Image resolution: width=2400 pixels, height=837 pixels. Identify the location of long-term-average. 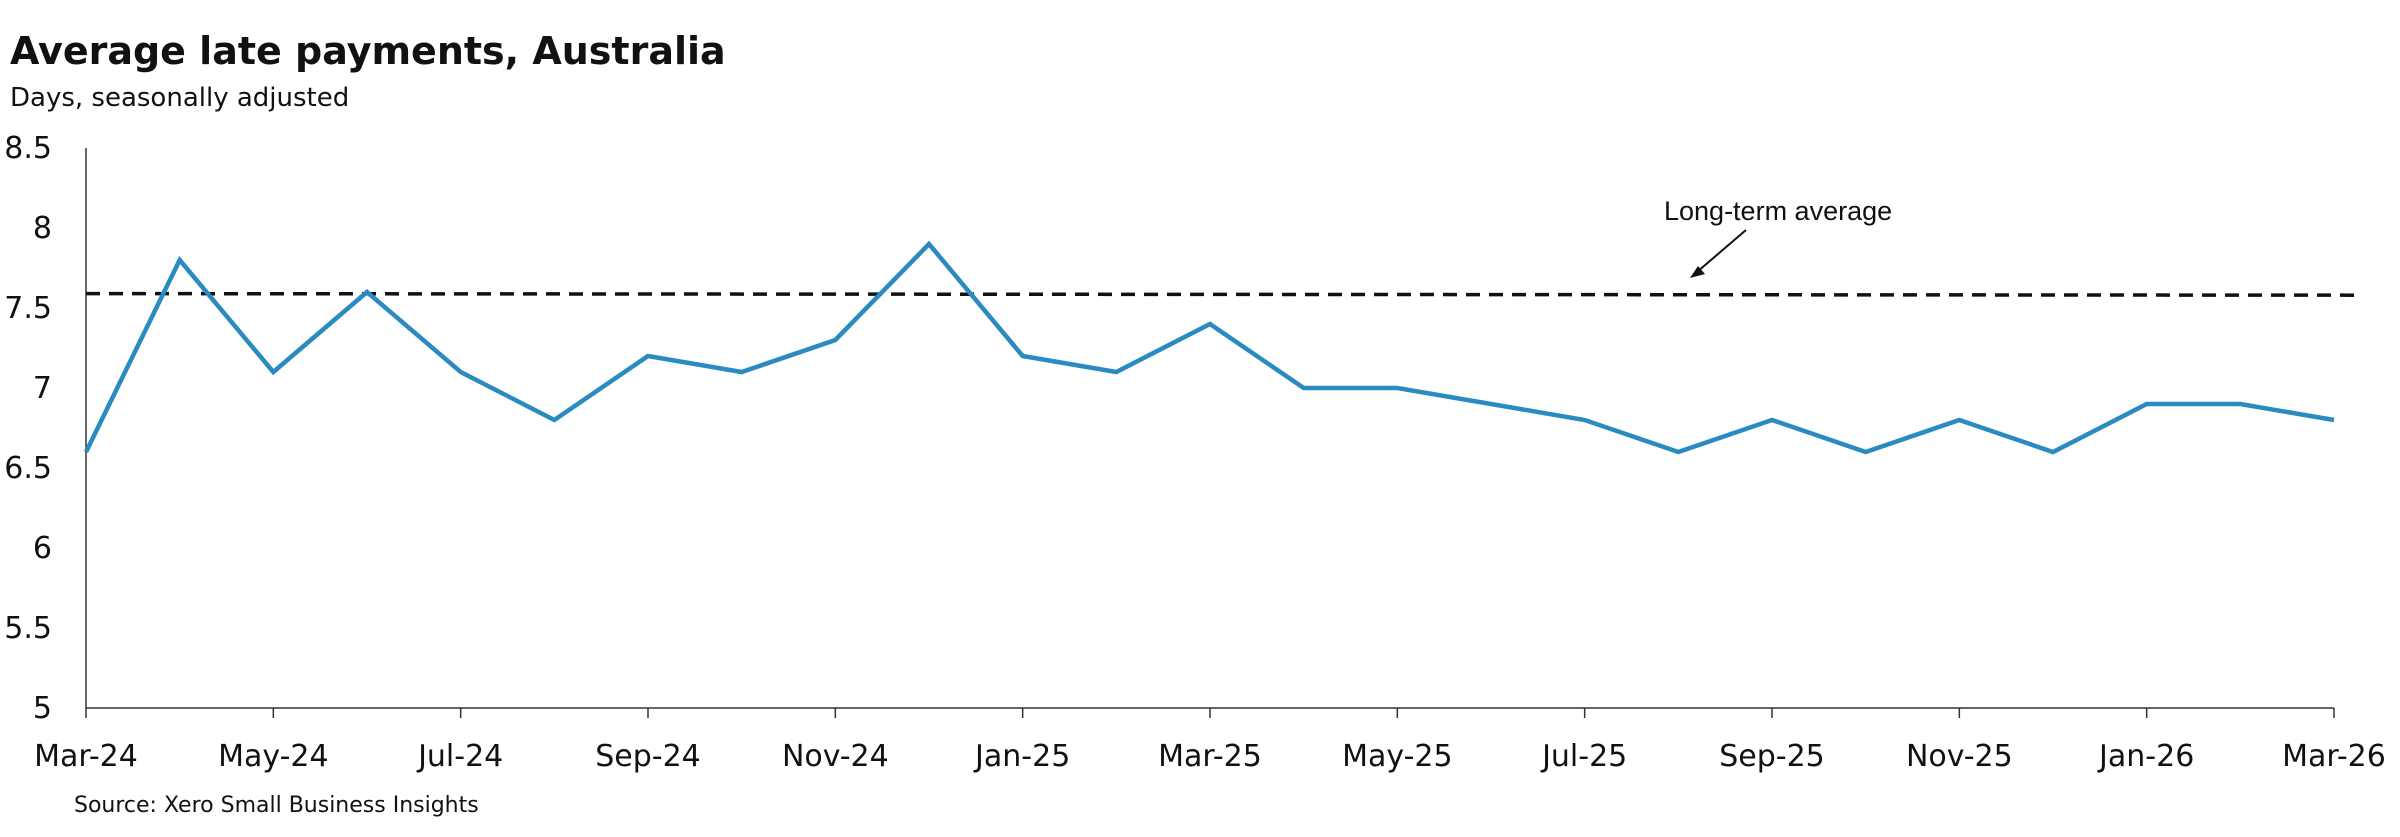
(1224, 294).